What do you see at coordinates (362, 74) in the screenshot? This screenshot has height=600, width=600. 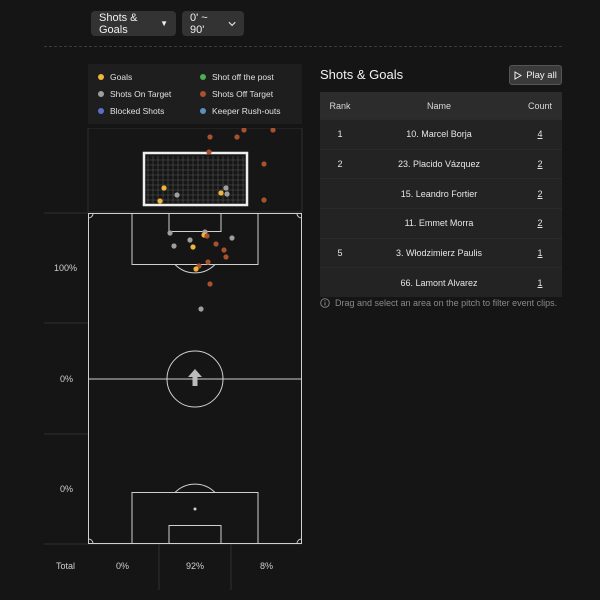 I see `panel-title: Shots & Goals` at bounding box center [362, 74].